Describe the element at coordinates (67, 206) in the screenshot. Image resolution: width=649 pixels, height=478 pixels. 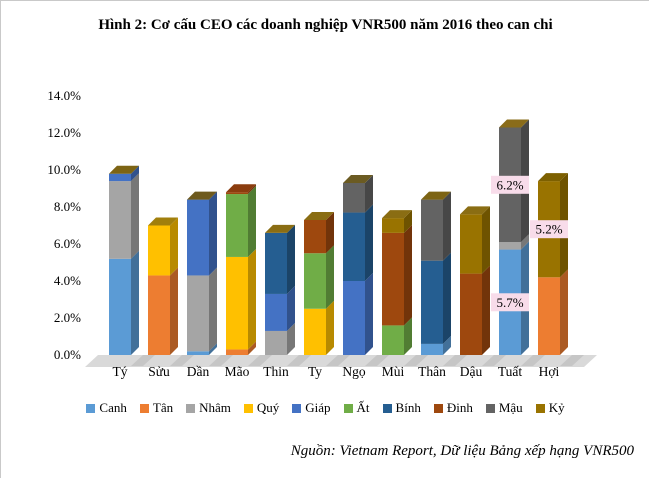
I see `y-tick-label: 8.0%` at that location.